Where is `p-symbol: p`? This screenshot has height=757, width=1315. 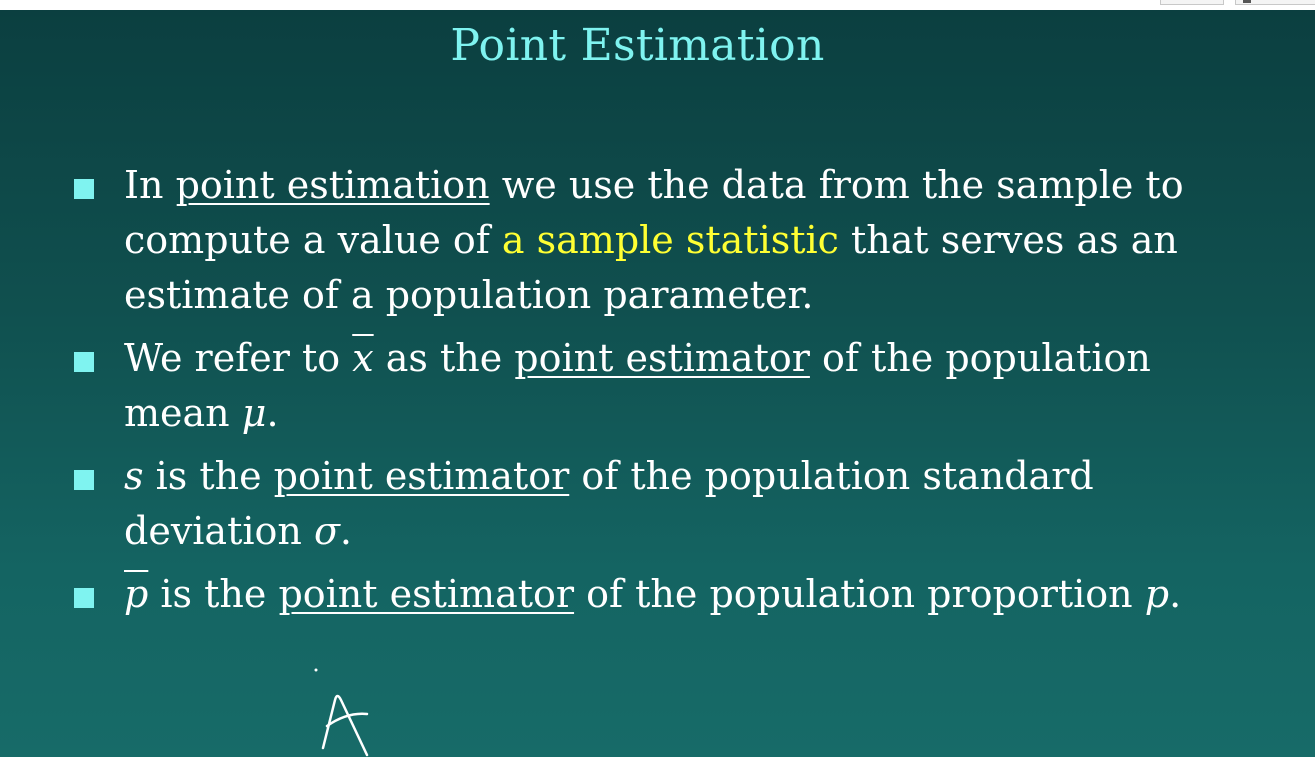
p-symbol: p is located at coordinates (1157, 594).